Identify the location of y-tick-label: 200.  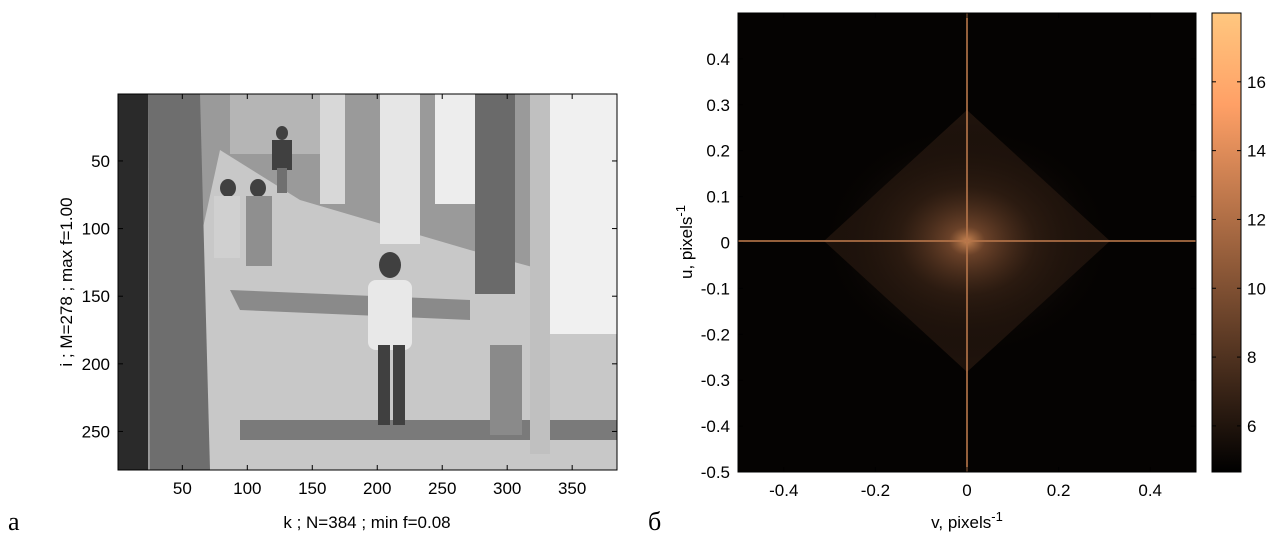
(96, 364).